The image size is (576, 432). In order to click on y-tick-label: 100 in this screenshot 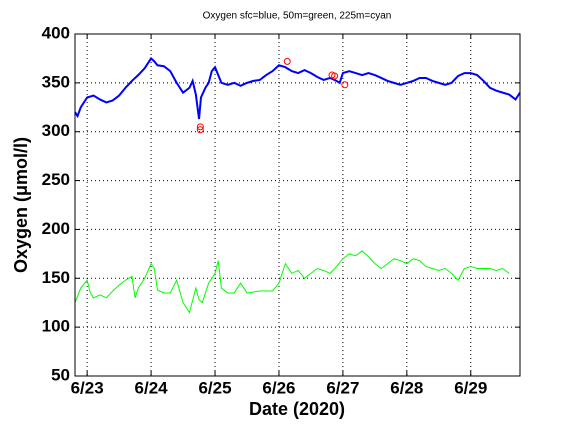, I will do `click(56, 326)`.